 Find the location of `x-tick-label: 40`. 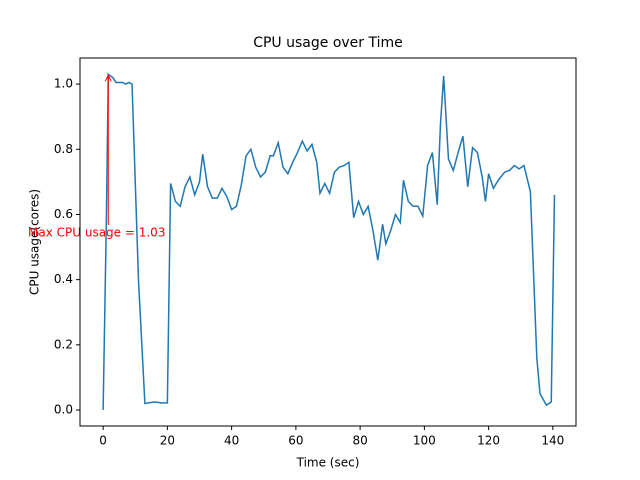

x-tick-label: 40 is located at coordinates (231, 441).